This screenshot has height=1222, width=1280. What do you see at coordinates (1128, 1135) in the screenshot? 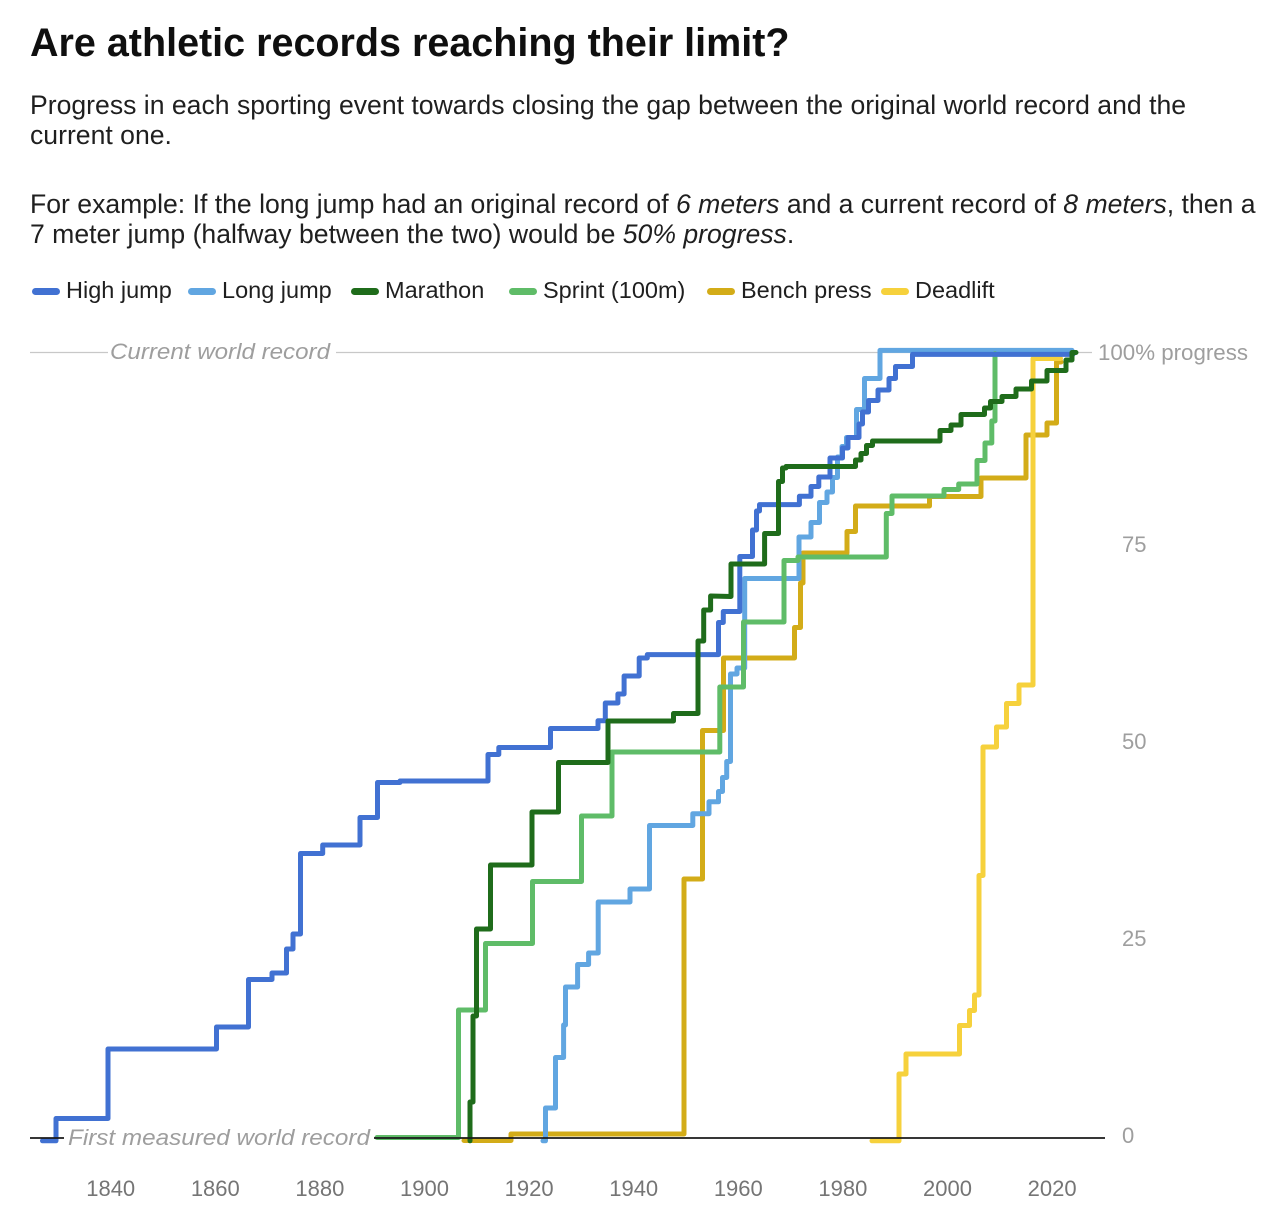
I see `svg-text: 0` at bounding box center [1128, 1135].